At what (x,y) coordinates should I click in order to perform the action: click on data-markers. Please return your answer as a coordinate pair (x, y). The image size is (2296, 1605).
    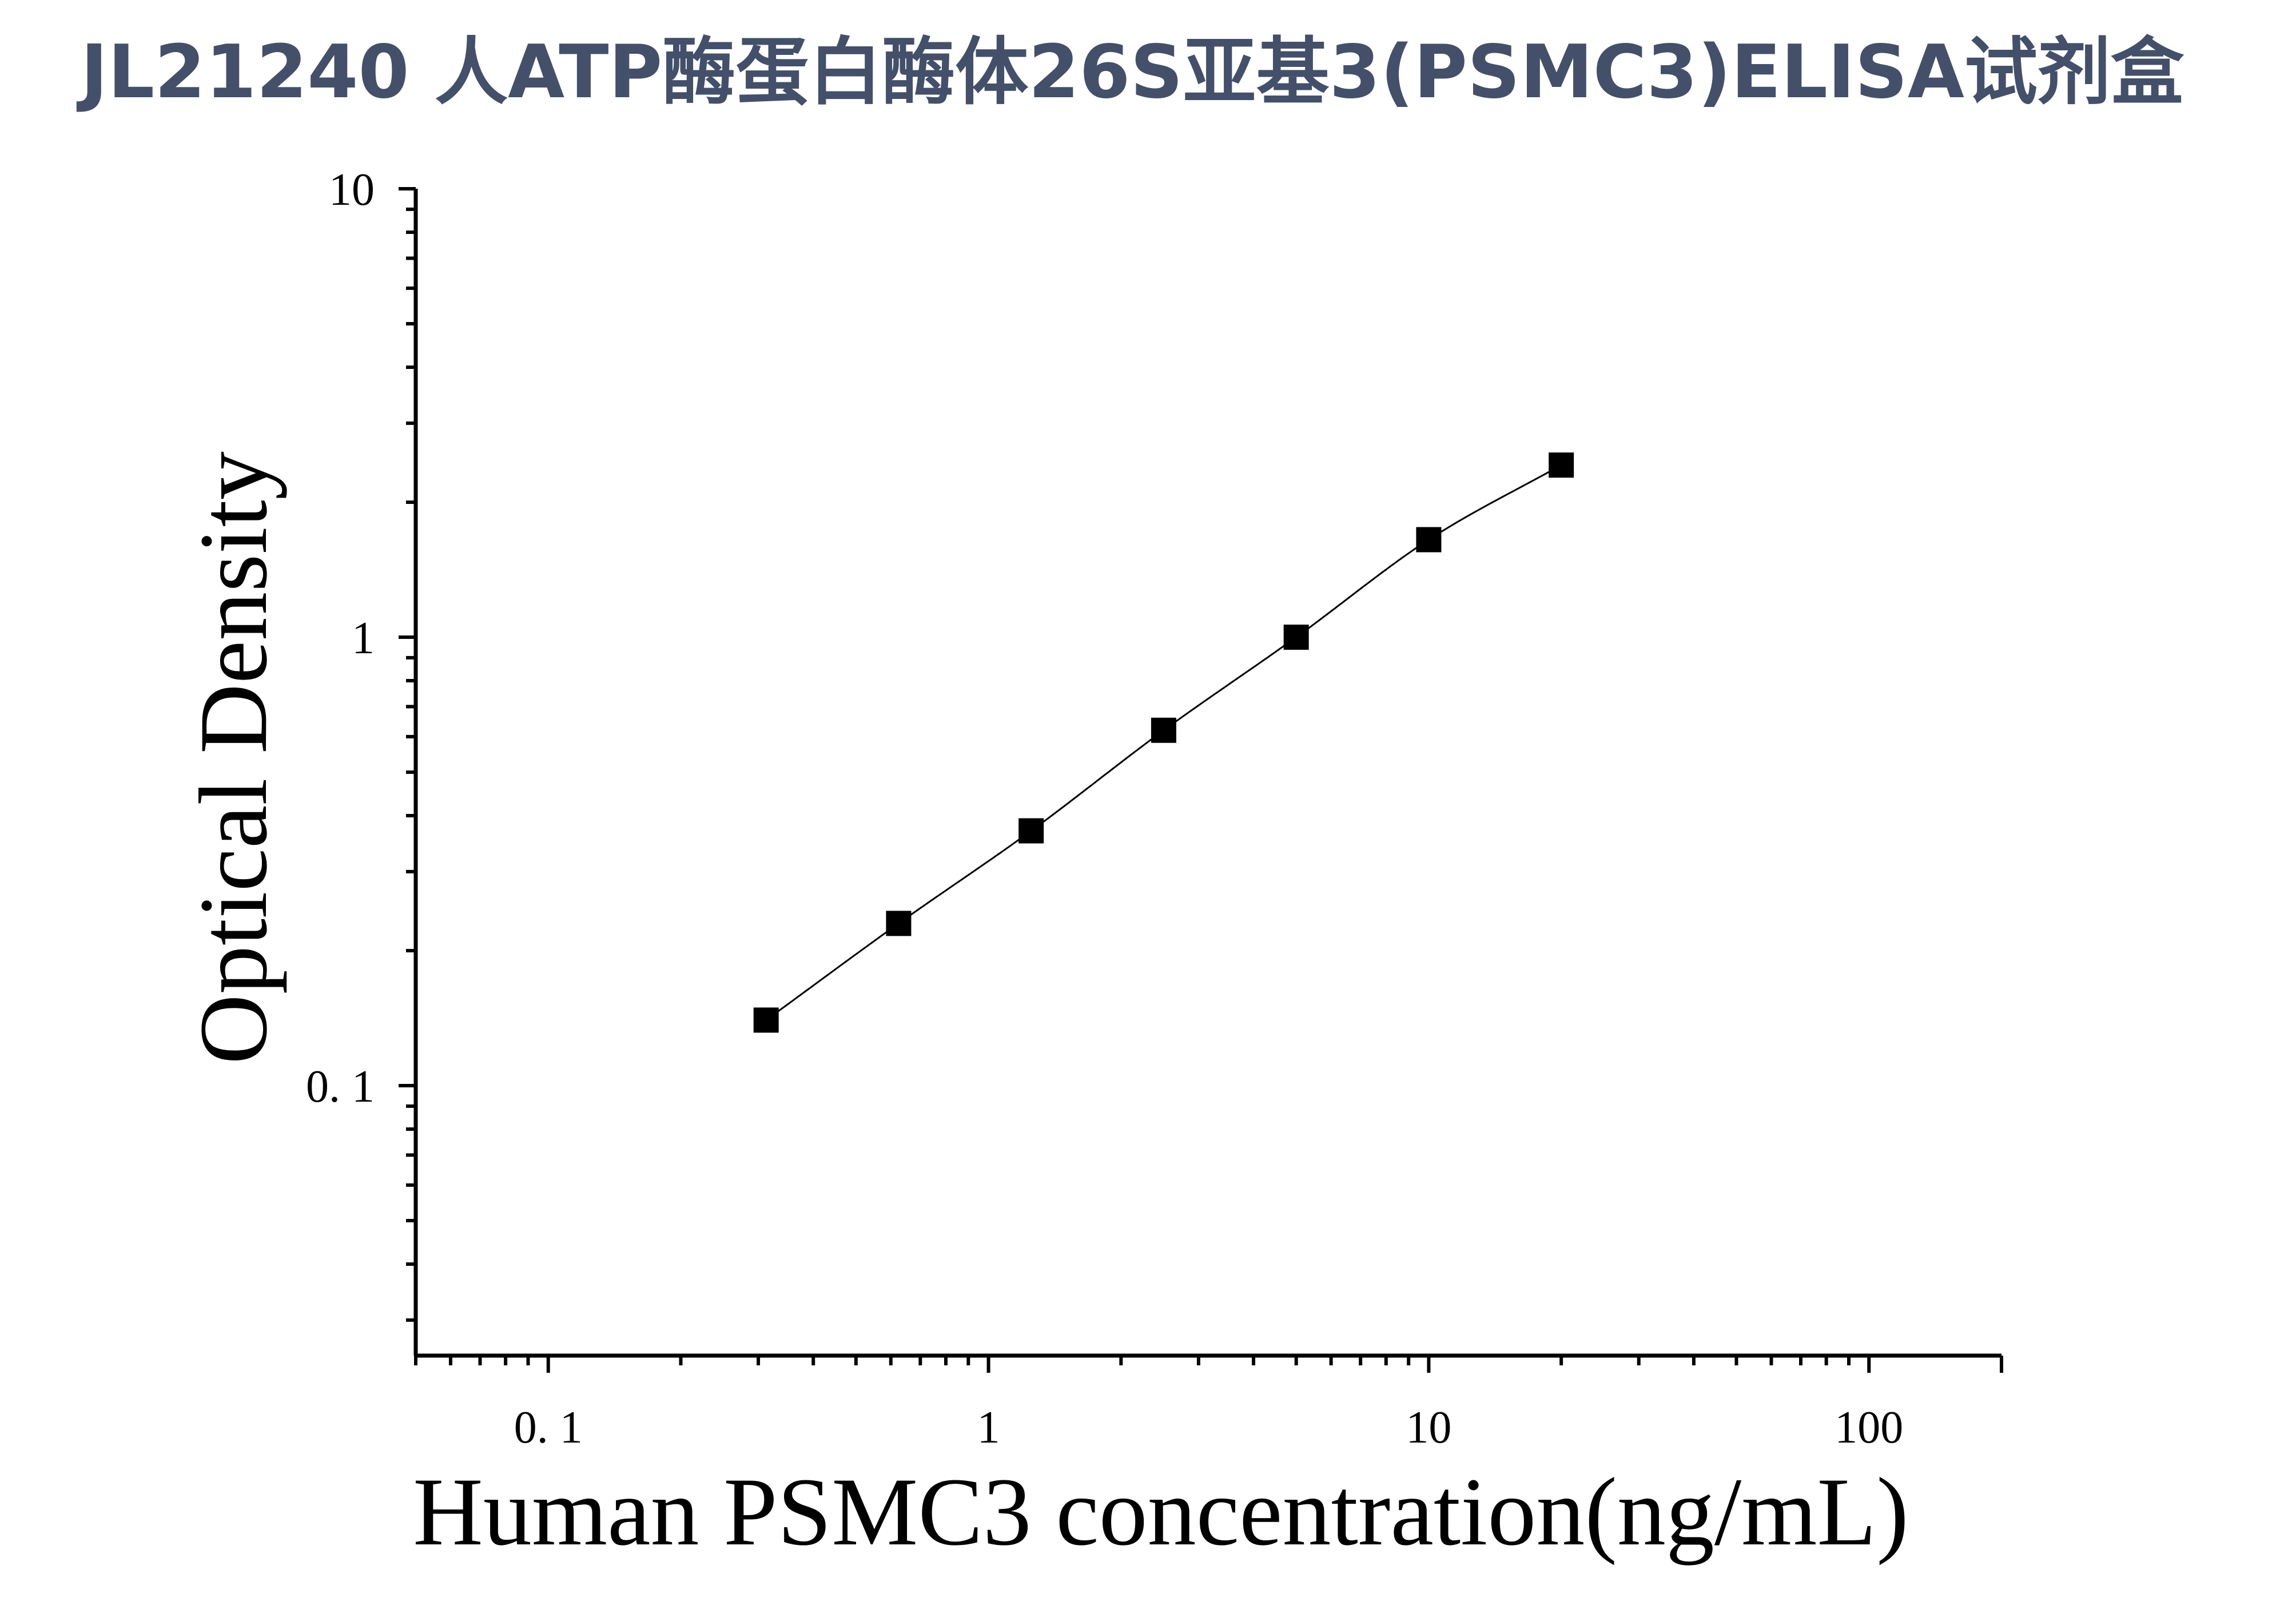
    Looking at the image, I should click on (1163, 742).